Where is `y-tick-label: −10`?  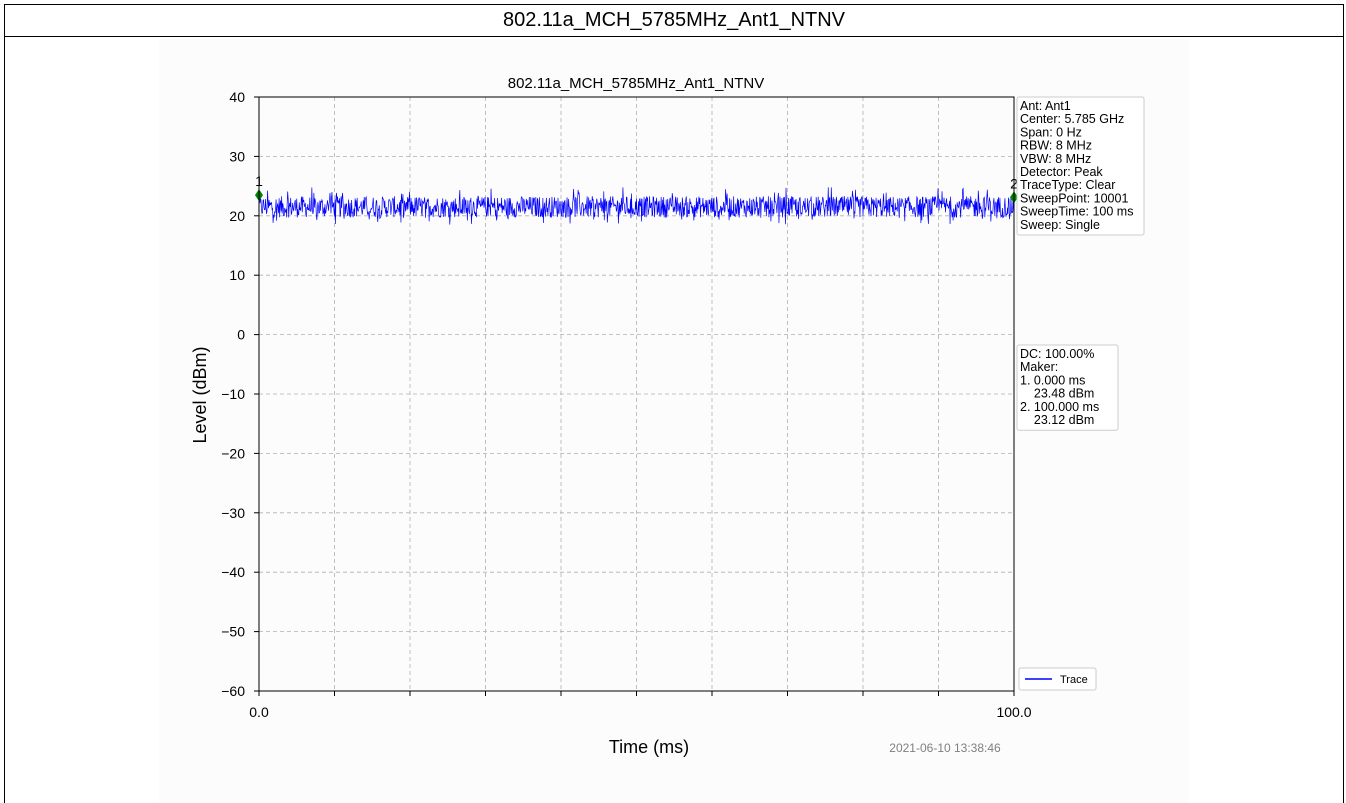 y-tick-label: −10 is located at coordinates (233, 394).